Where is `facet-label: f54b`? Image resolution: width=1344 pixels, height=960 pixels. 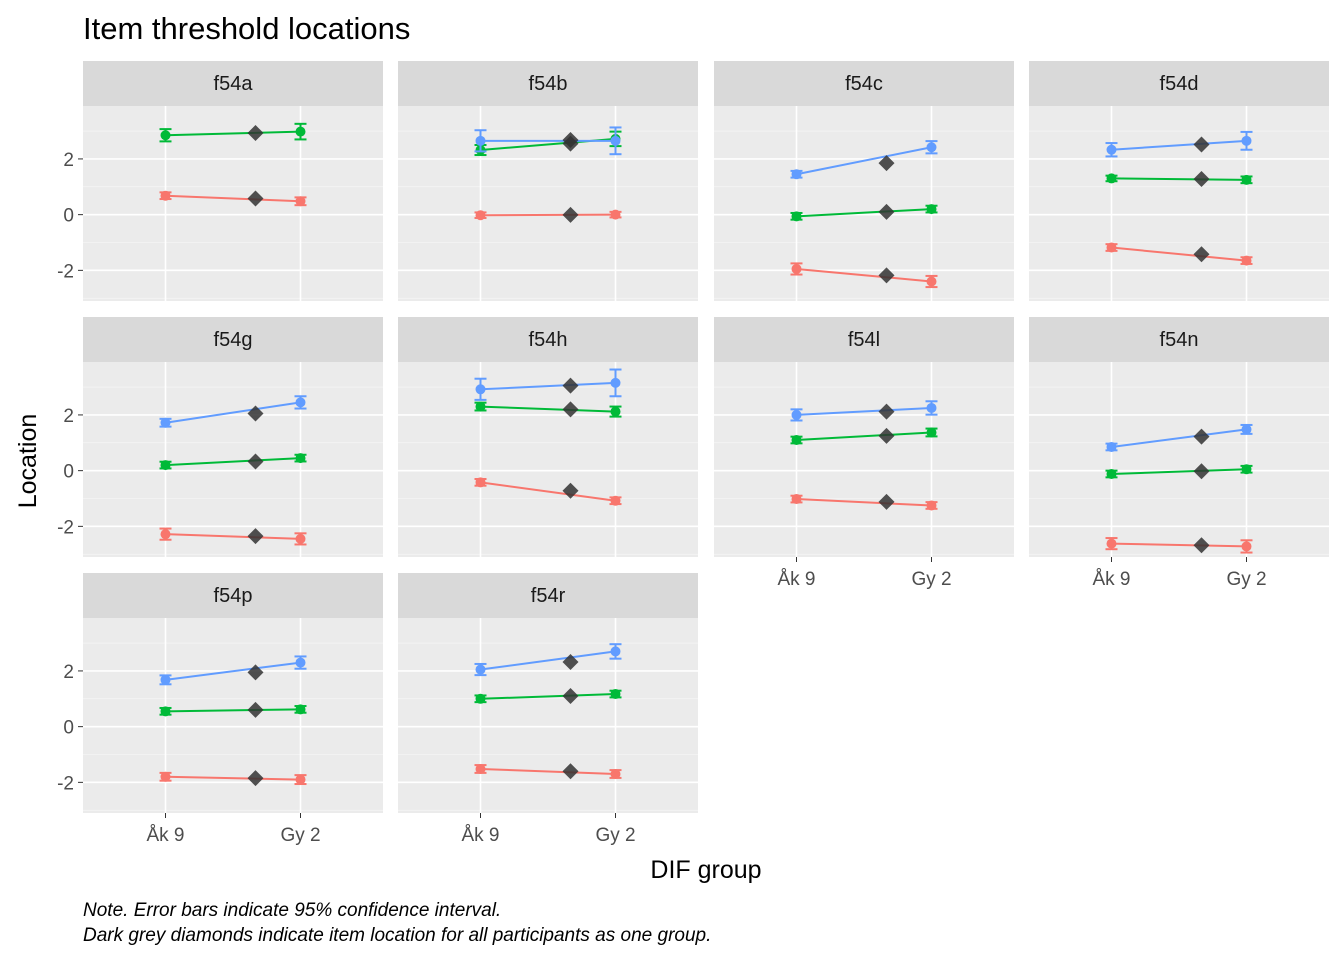 facet-label: f54b is located at coordinates (548, 84).